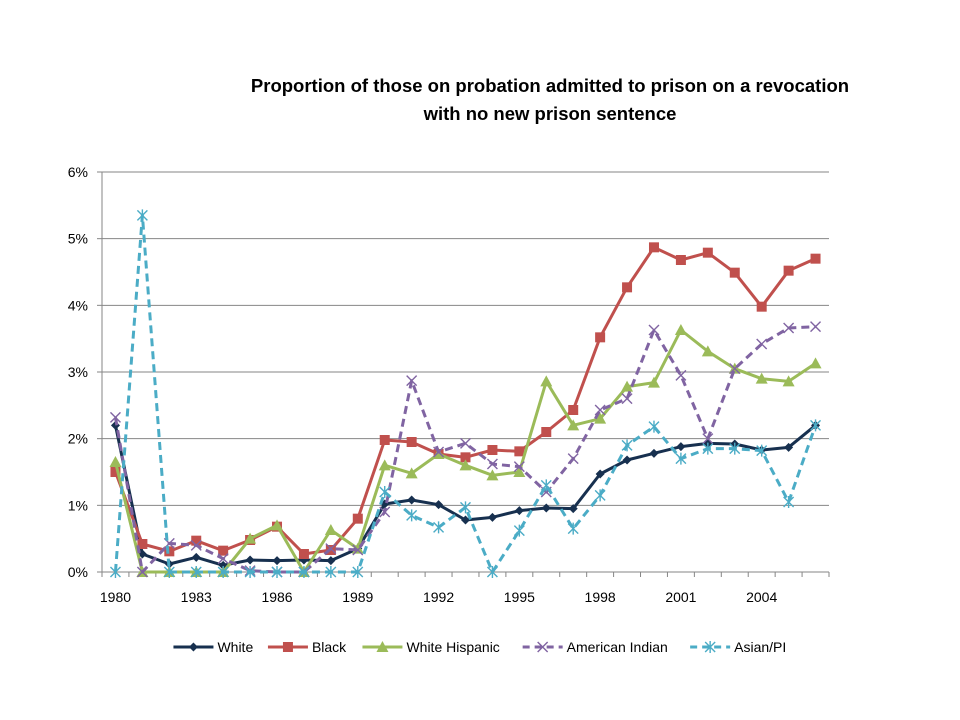 The width and height of the screenshot is (960, 720). Describe the element at coordinates (438, 597) in the screenshot. I see `x-tick-label: 1992` at that location.